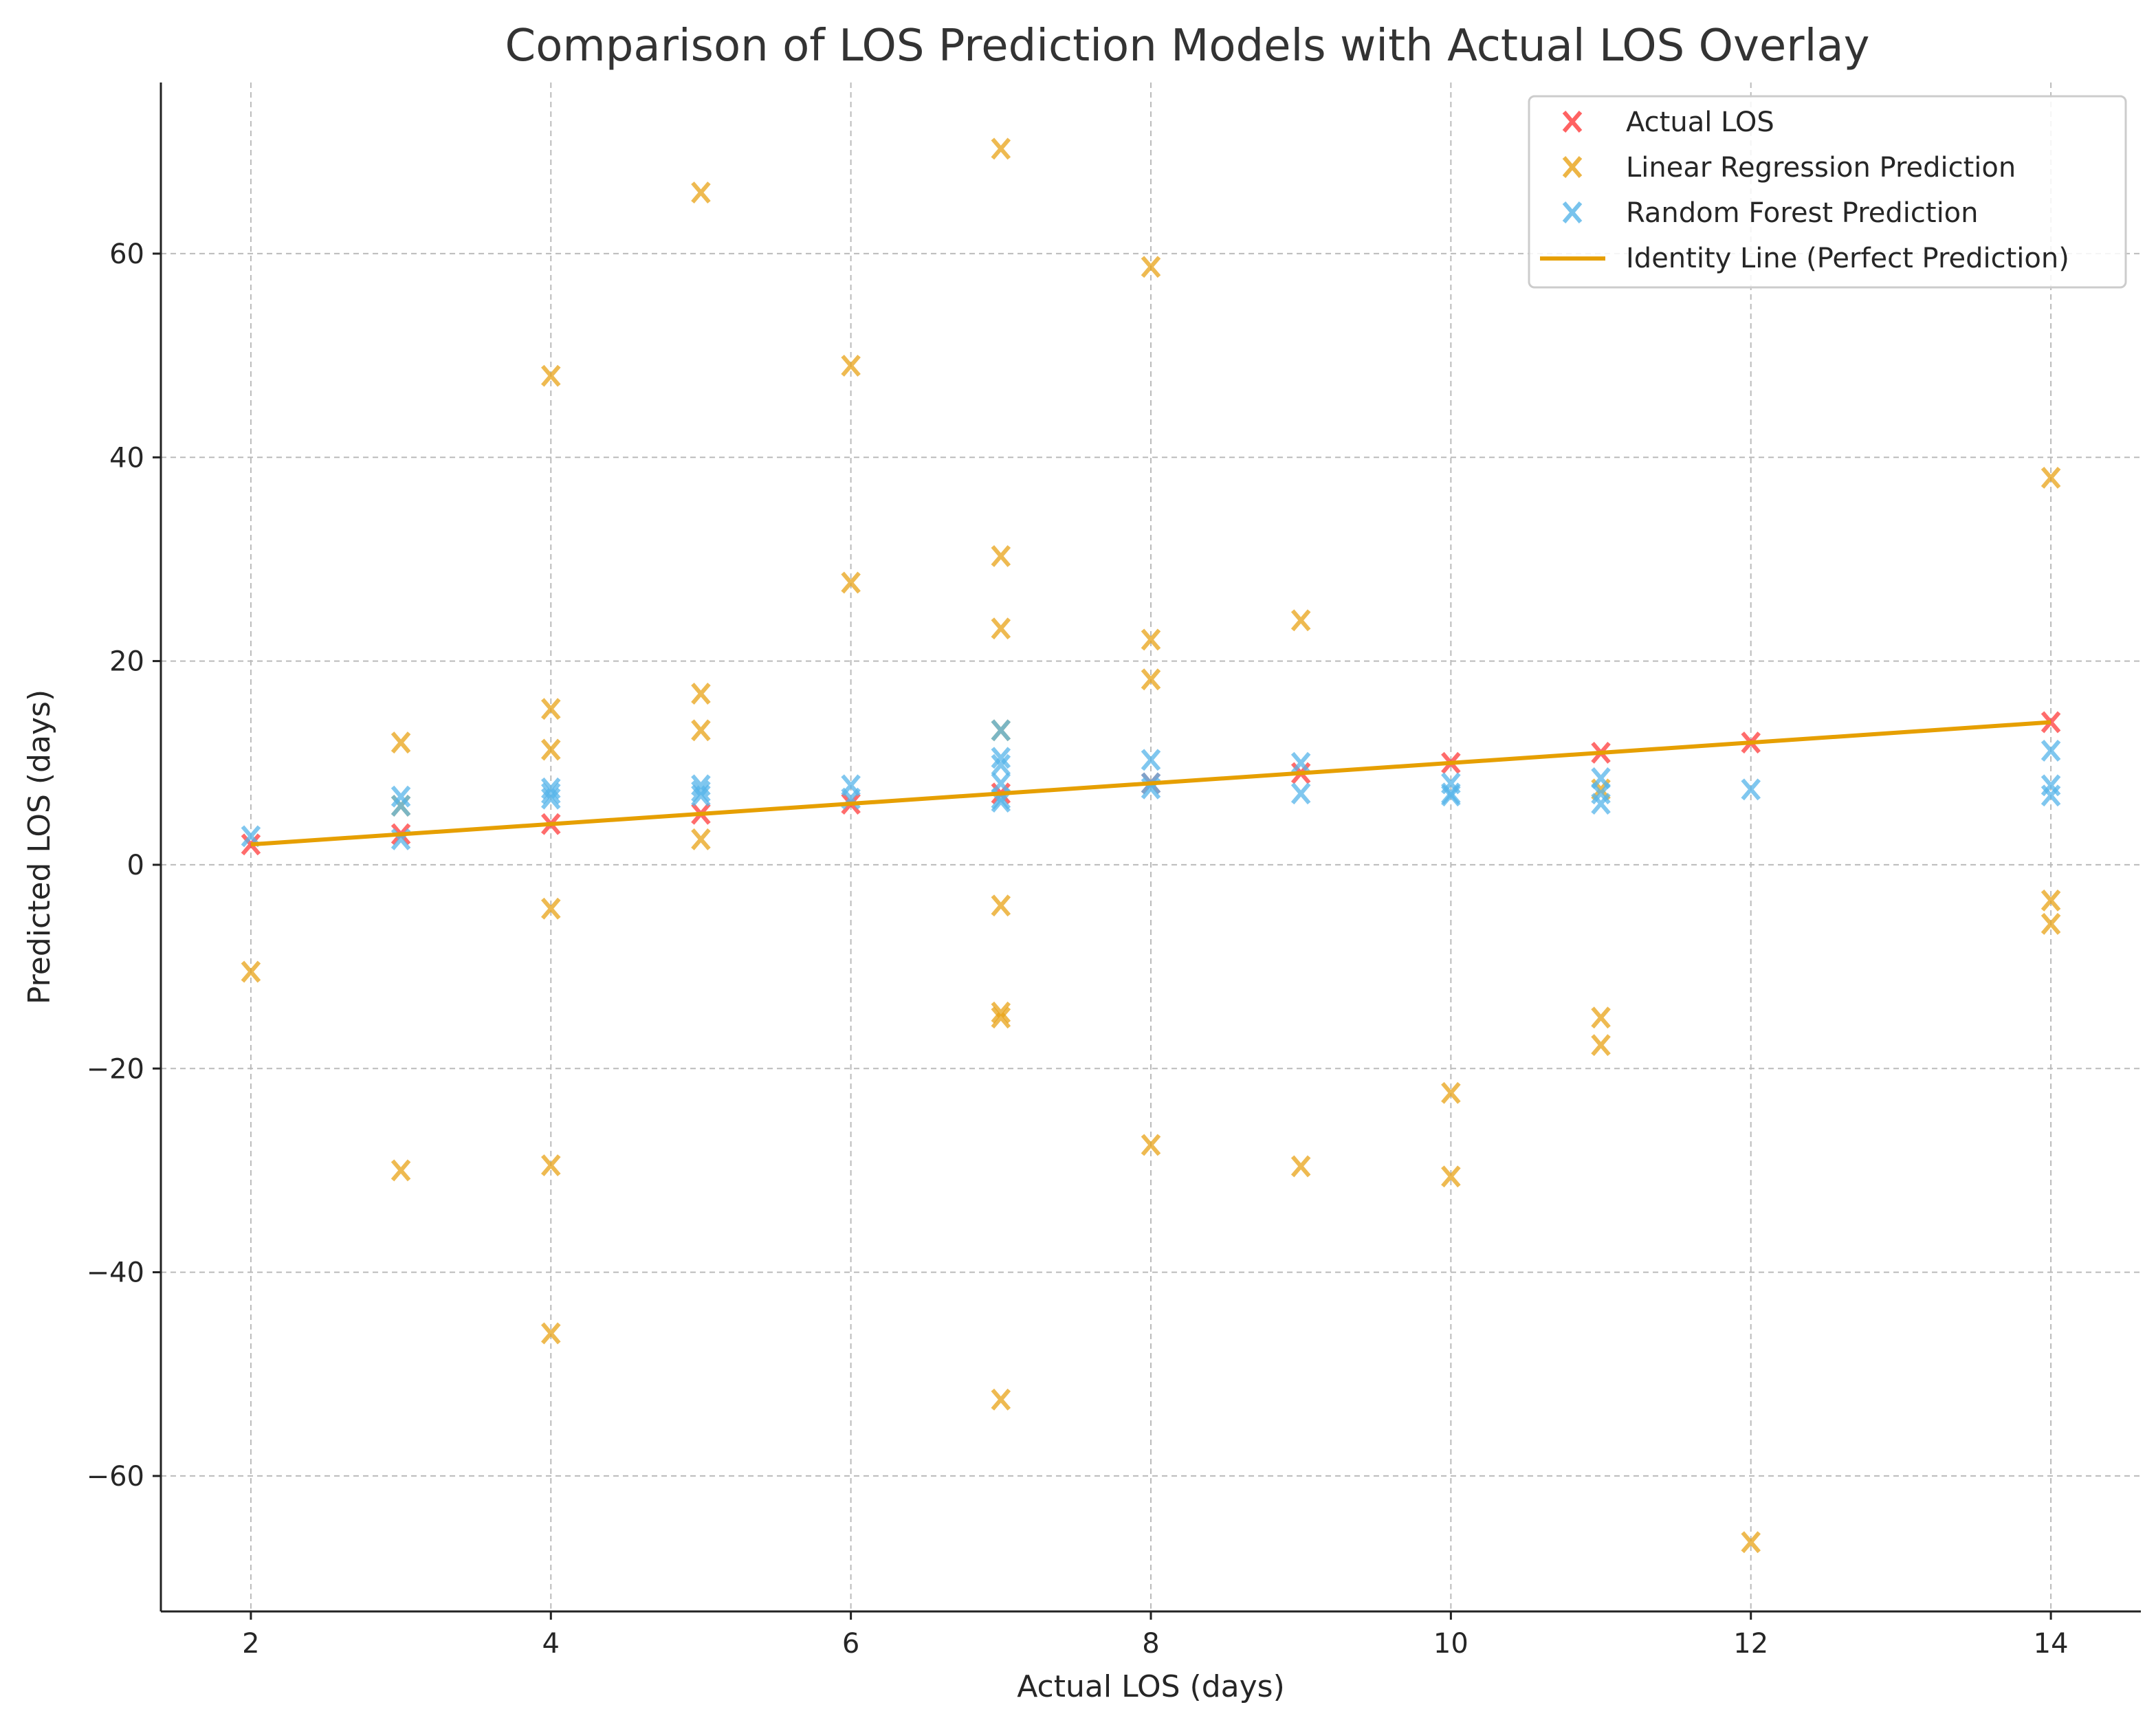 Image resolution: width=2156 pixels, height=1718 pixels. I want to click on x-tick-label: 2, so click(250, 1644).